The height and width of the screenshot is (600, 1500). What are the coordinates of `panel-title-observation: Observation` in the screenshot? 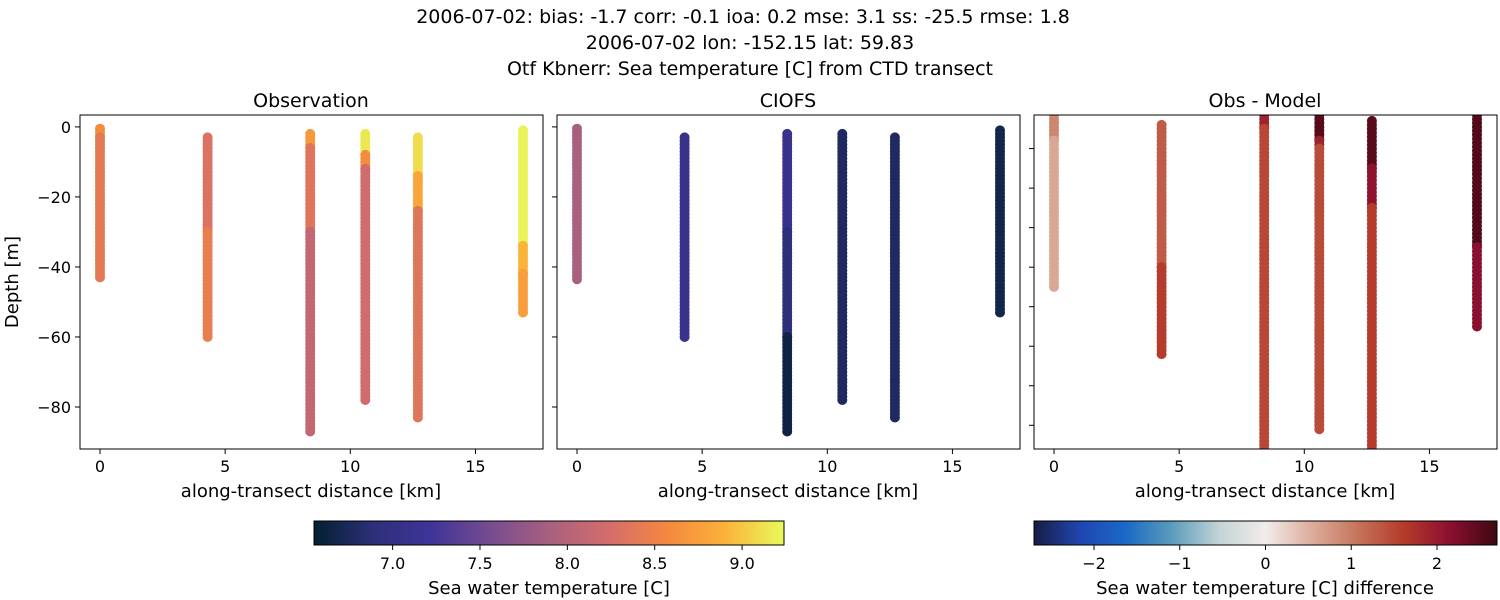 It's located at (311, 101).